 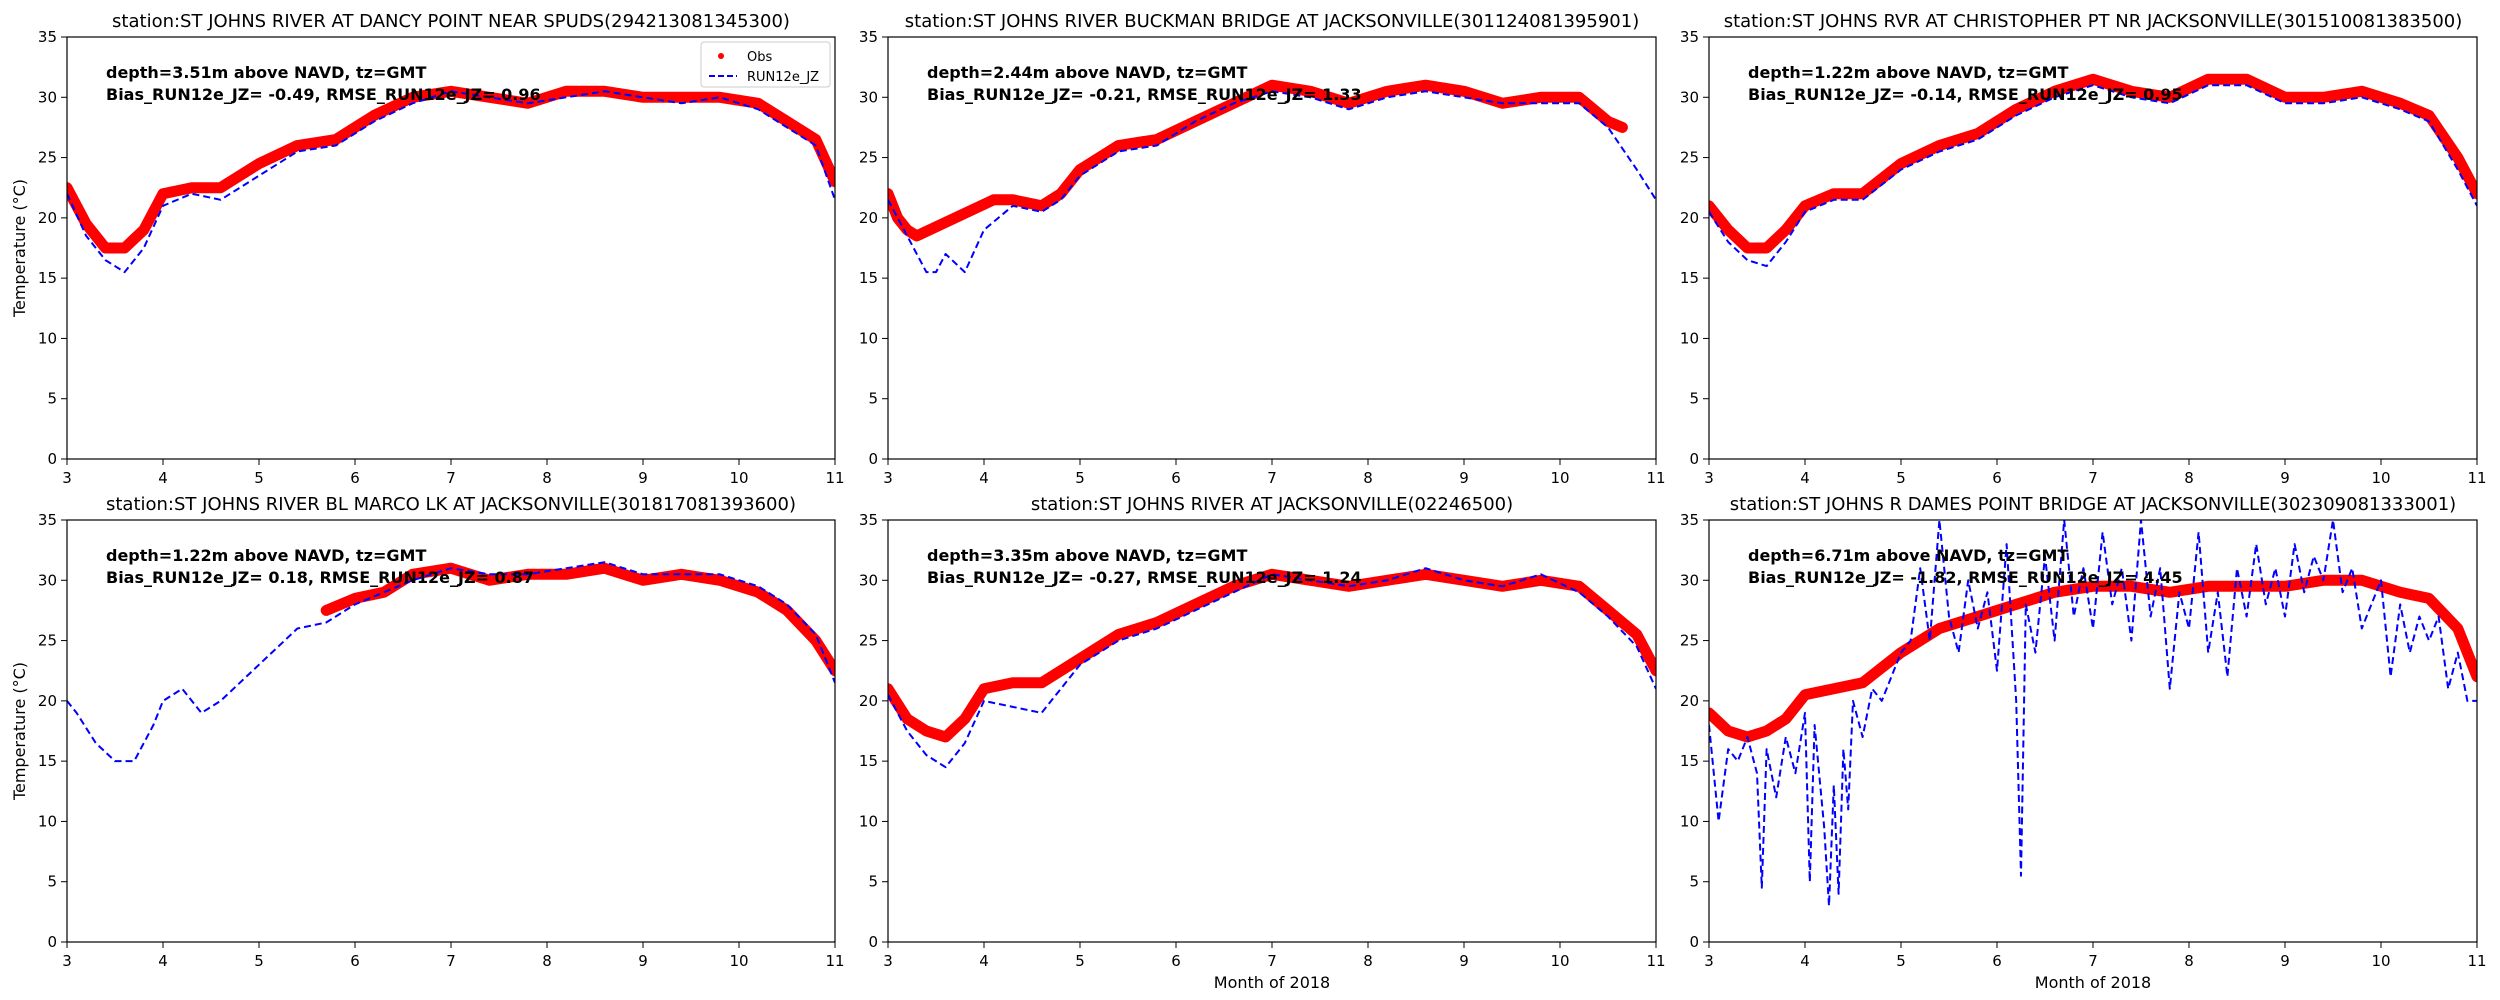 What do you see at coordinates (721, 56) in the screenshot?
I see `legend-obs-marker` at bounding box center [721, 56].